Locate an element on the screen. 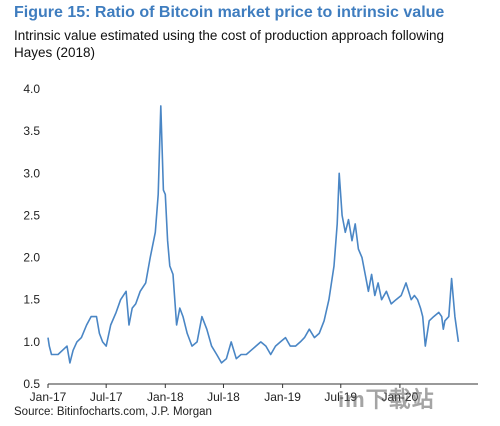 Image resolution: width=500 pixels, height=426 pixels. y-tick-label: 2.0 is located at coordinates (31, 258).